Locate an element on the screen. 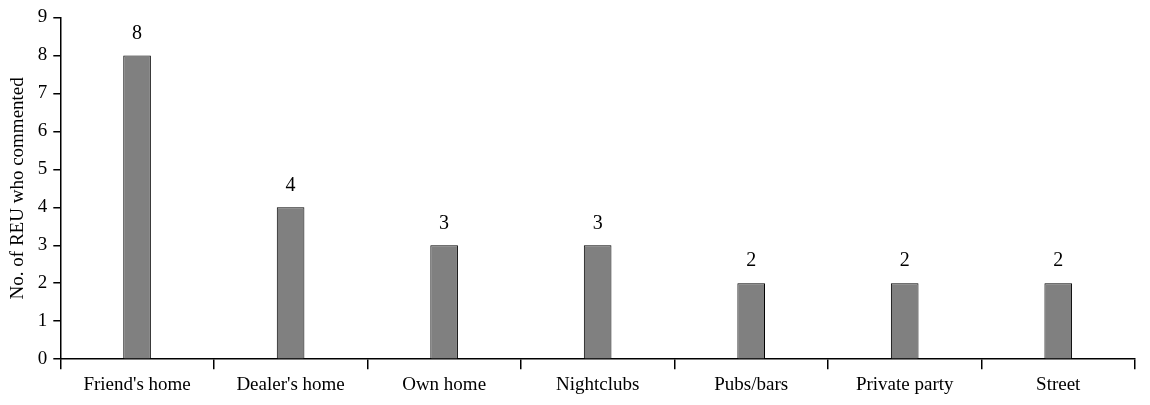 This screenshot has height=405, width=1150. y-tick-label: 8 is located at coordinates (42, 54).